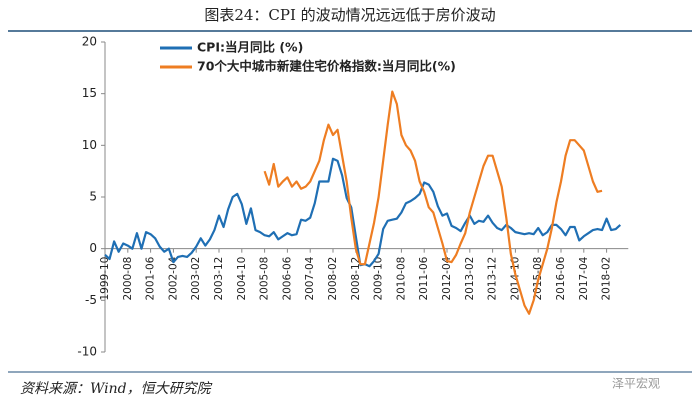 This screenshot has width=700, height=406. Describe the element at coordinates (89, 93) in the screenshot. I see `y-tick-label: 15` at that location.